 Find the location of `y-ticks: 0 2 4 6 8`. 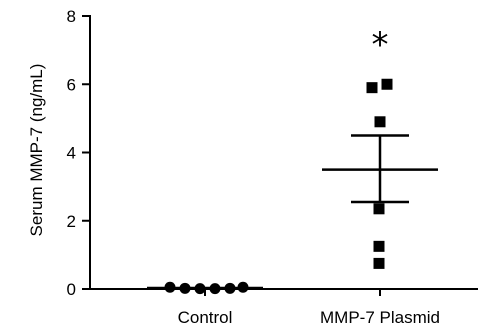

y-ticks: 0 2 4 6 8 is located at coordinates (78, 153).